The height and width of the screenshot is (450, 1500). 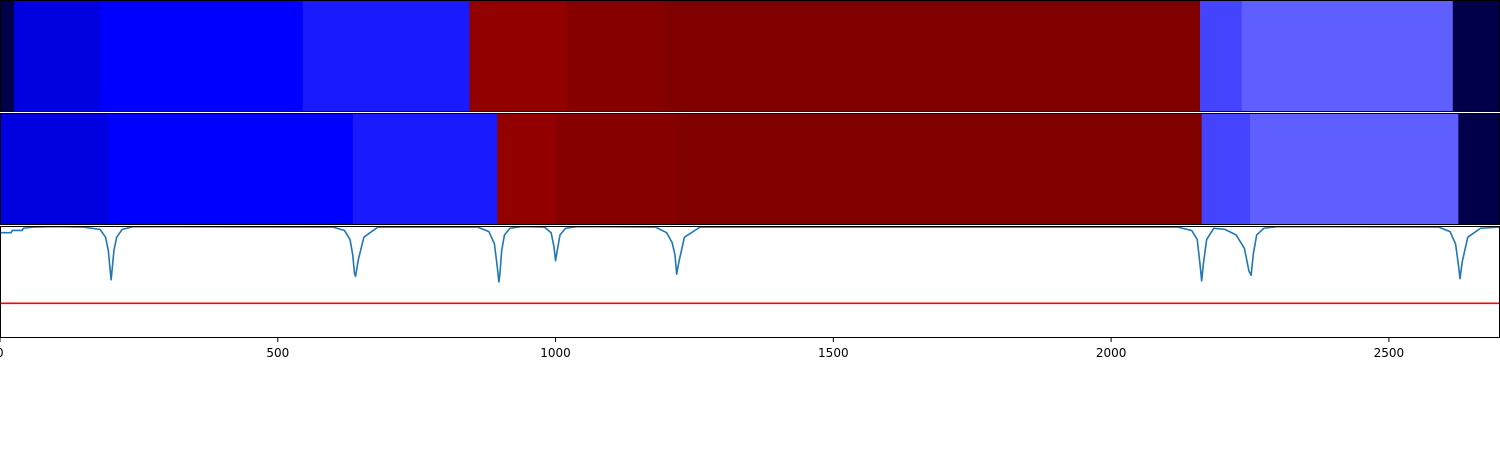 I want to click on x-tick-label: 1000, so click(x=555, y=353).